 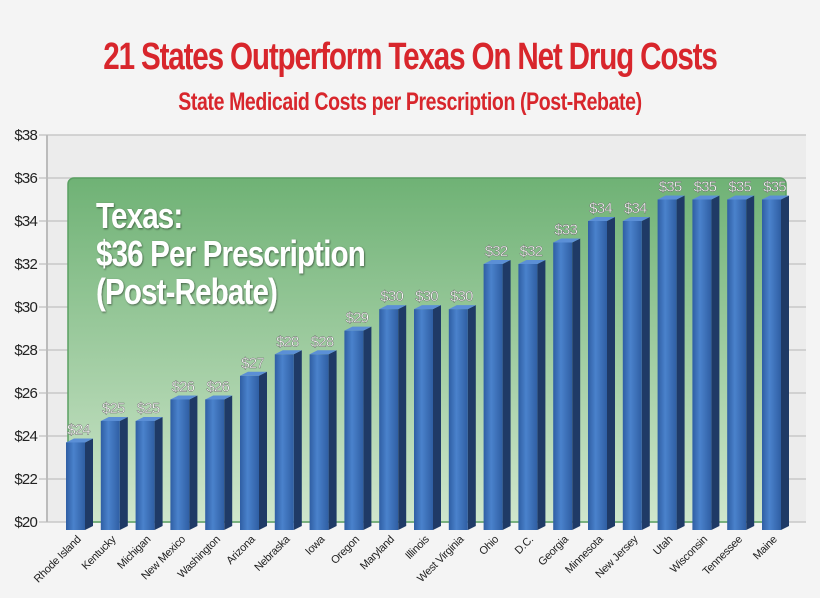 I want to click on y-tick-label: $22, so click(x=25, y=479).